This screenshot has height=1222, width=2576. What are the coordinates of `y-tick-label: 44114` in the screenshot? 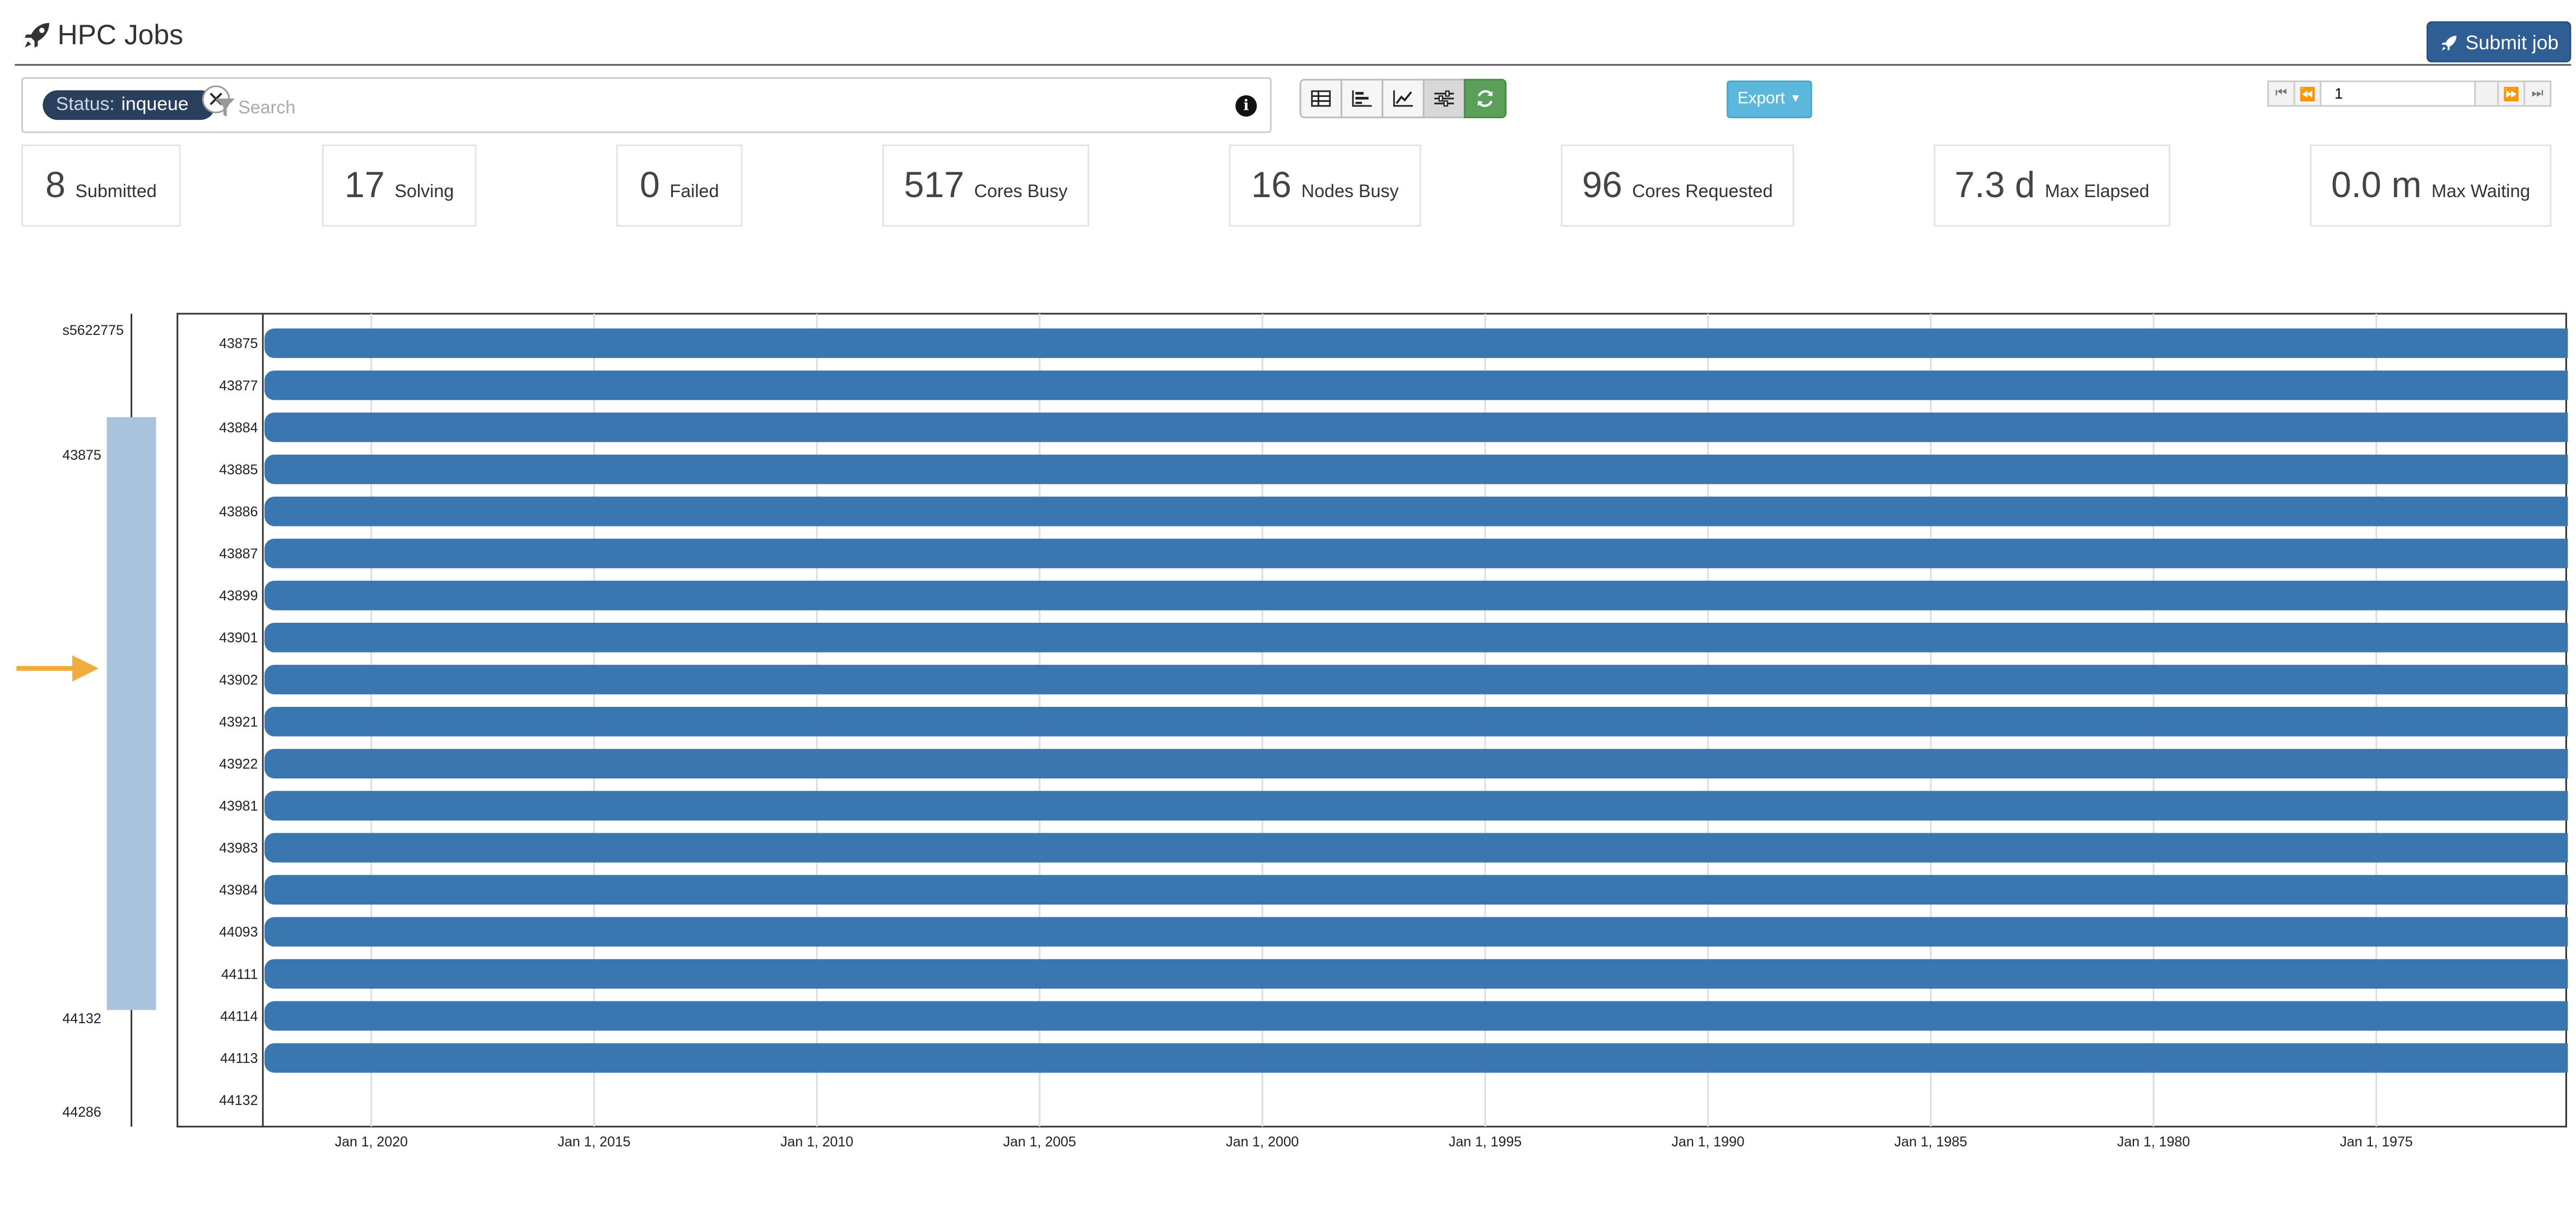 It's located at (239, 1017).